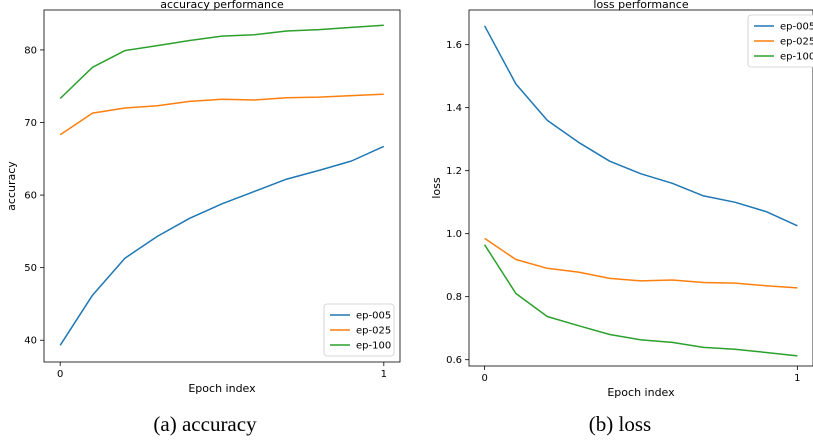  I want to click on y-tick-label: 0.6, so click(454, 360).